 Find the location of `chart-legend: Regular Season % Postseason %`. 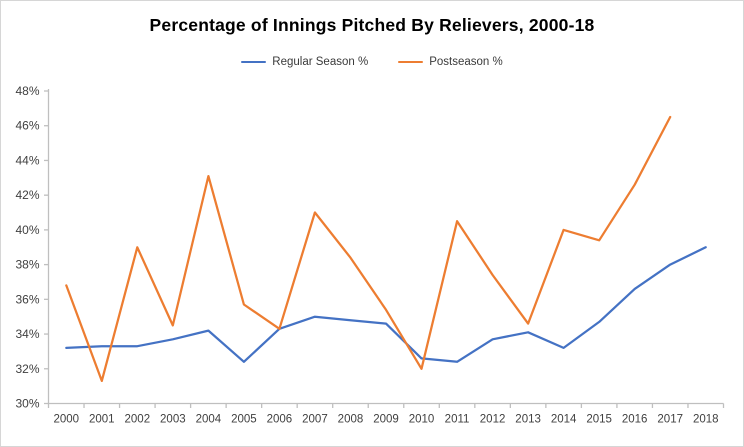

chart-legend: Regular Season % Postseason % is located at coordinates (372, 62).